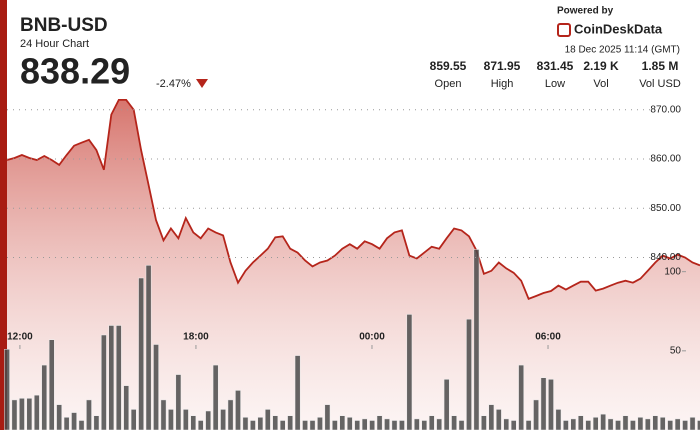  What do you see at coordinates (660, 84) in the screenshot?
I see `stat-label: Vol USD` at bounding box center [660, 84].